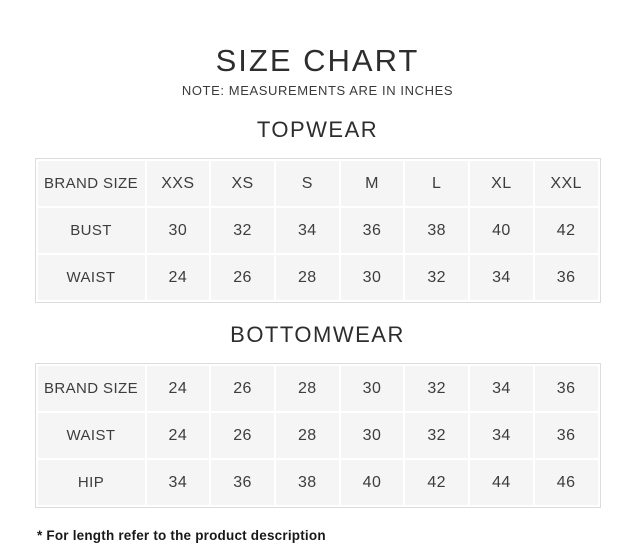  What do you see at coordinates (91, 230) in the screenshot?
I see `row-label-cell: BUST` at bounding box center [91, 230].